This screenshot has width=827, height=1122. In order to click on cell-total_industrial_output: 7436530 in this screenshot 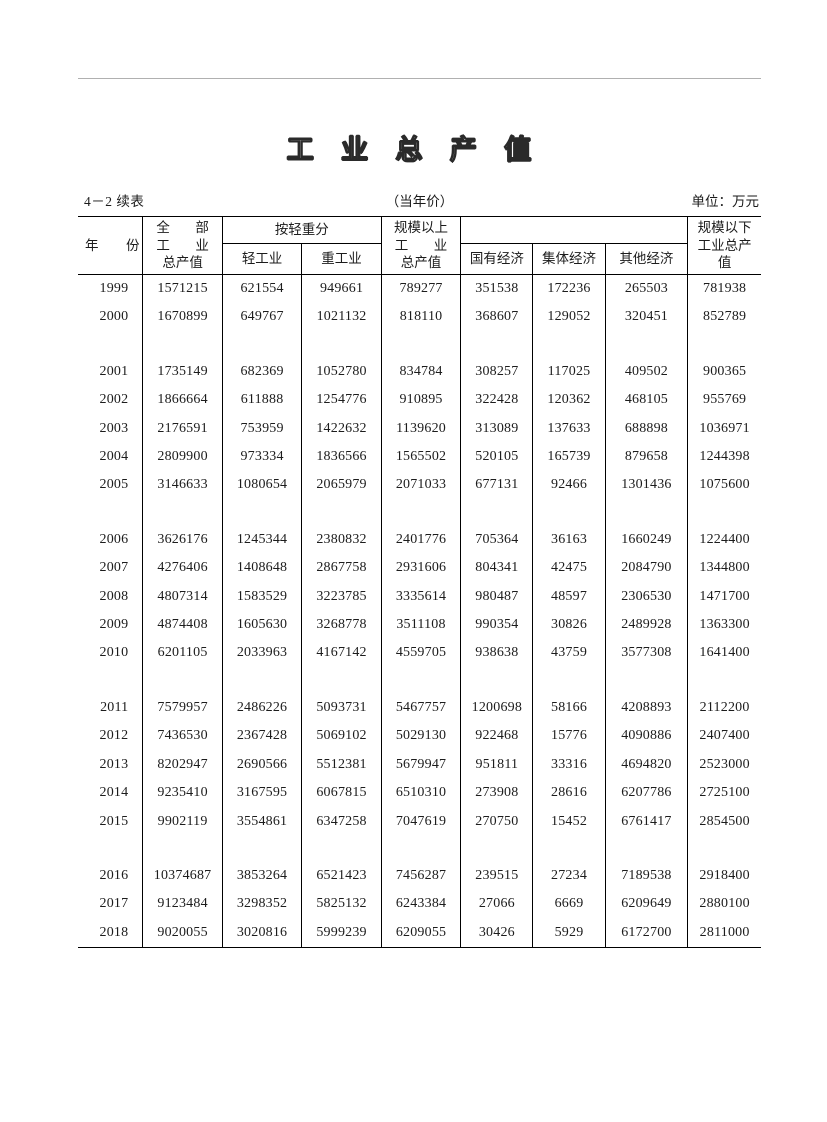, I will do `click(182, 736)`.